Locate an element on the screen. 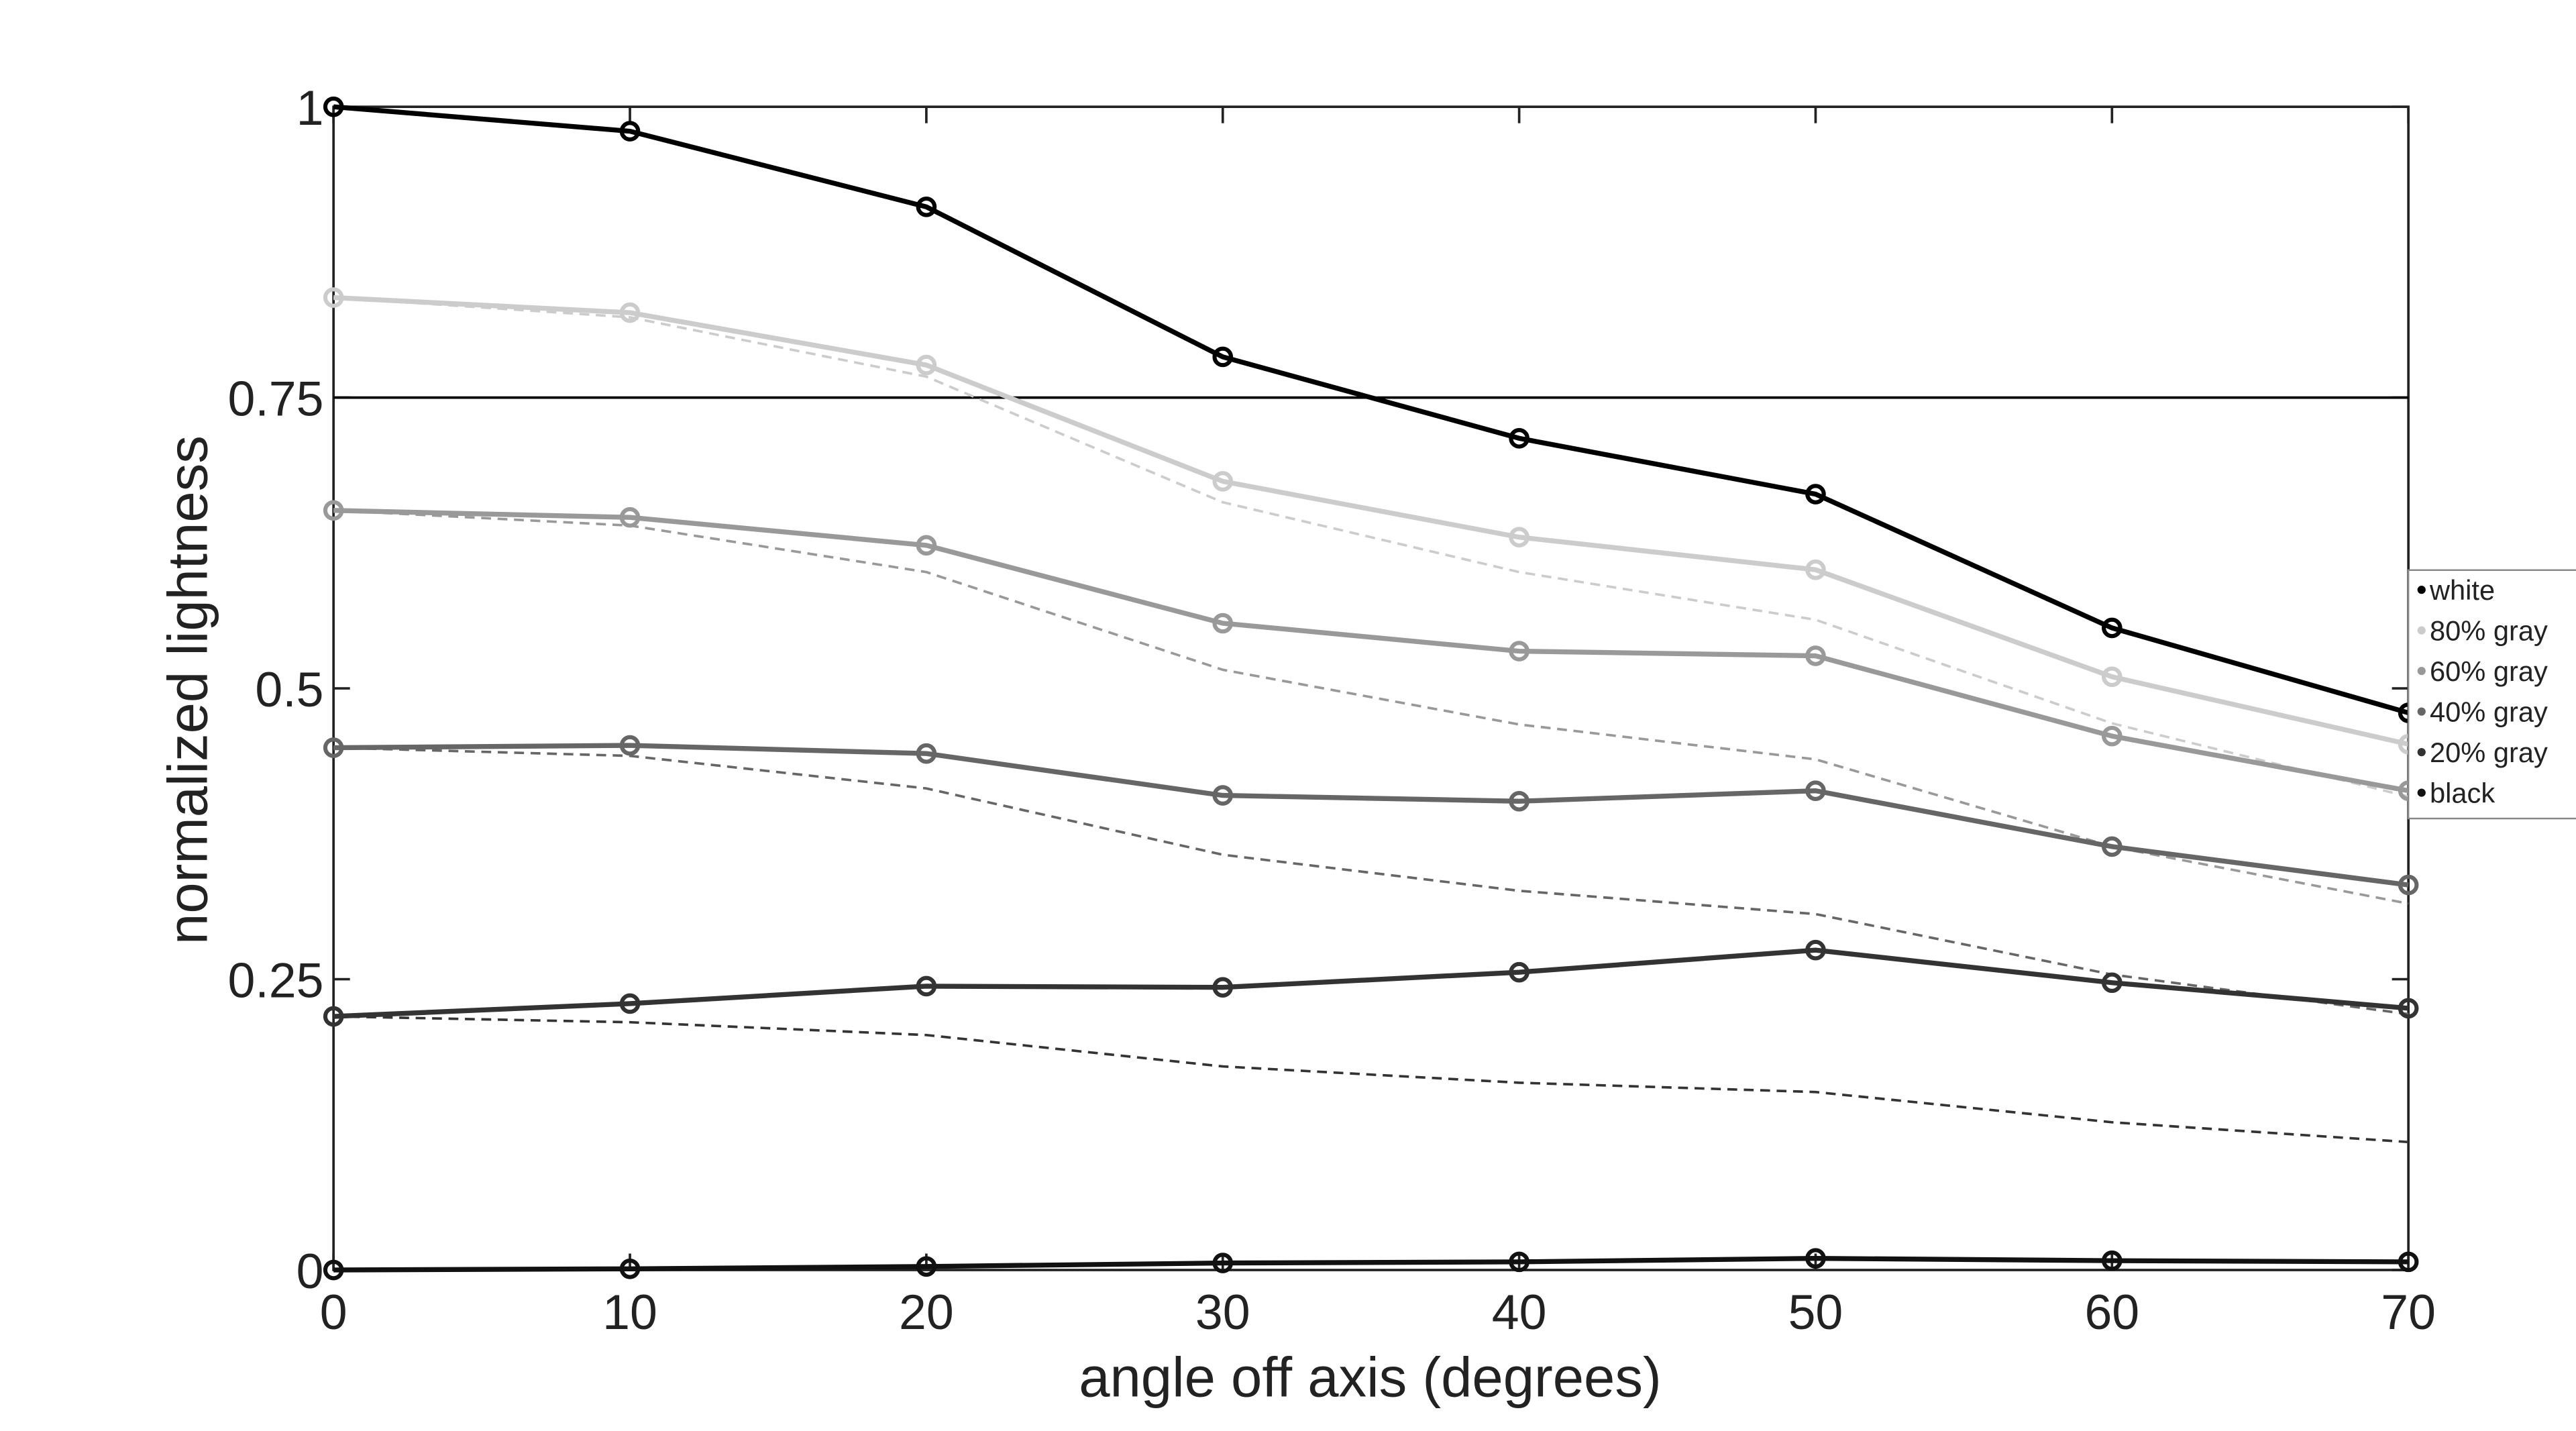 This screenshot has height=1431, width=2576. x-tick-label: 40 is located at coordinates (1519, 1312).